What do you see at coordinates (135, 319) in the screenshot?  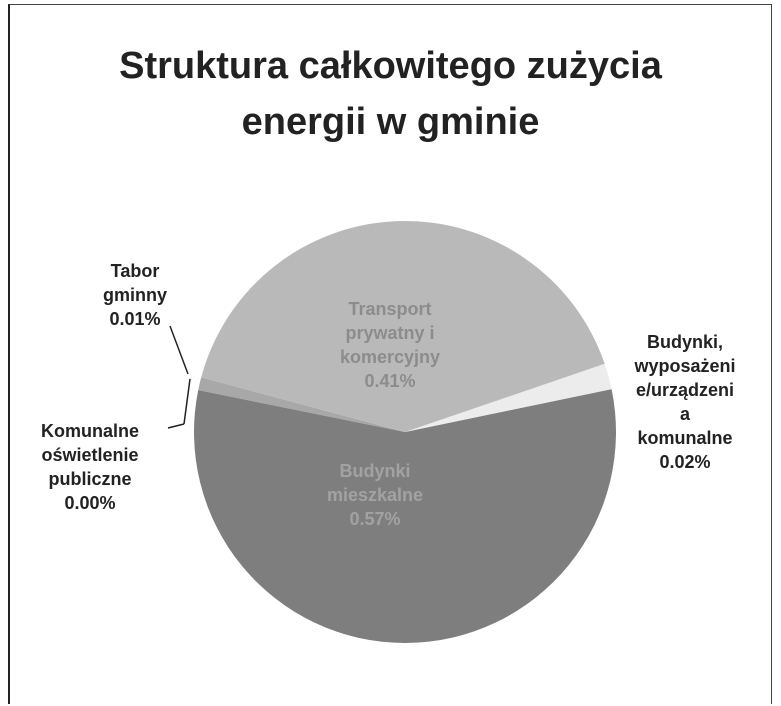 I see `value-label: 0.01%` at bounding box center [135, 319].